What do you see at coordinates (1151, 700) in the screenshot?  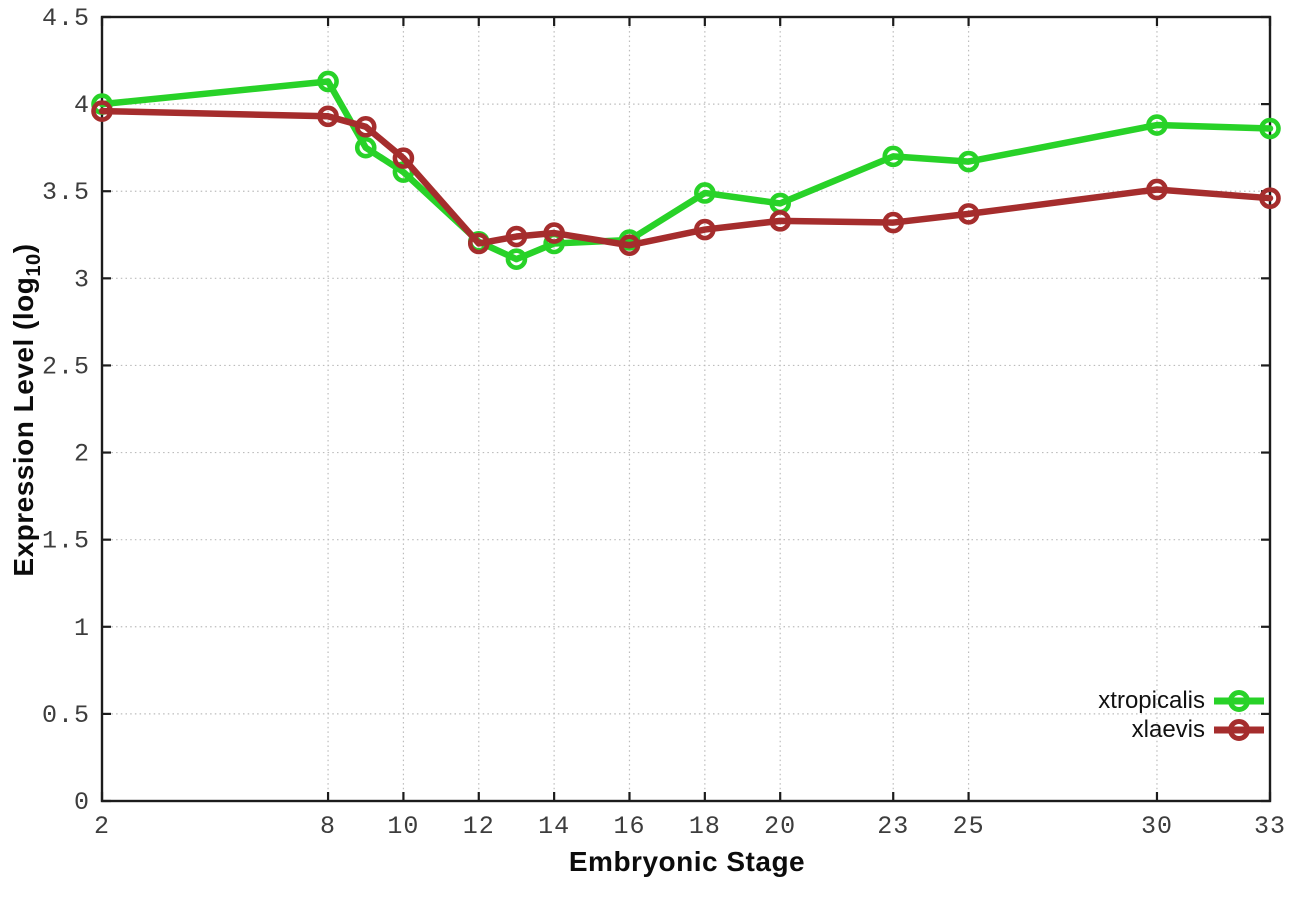 I see `legend-label-xtropicalis: xtropicalis` at bounding box center [1151, 700].